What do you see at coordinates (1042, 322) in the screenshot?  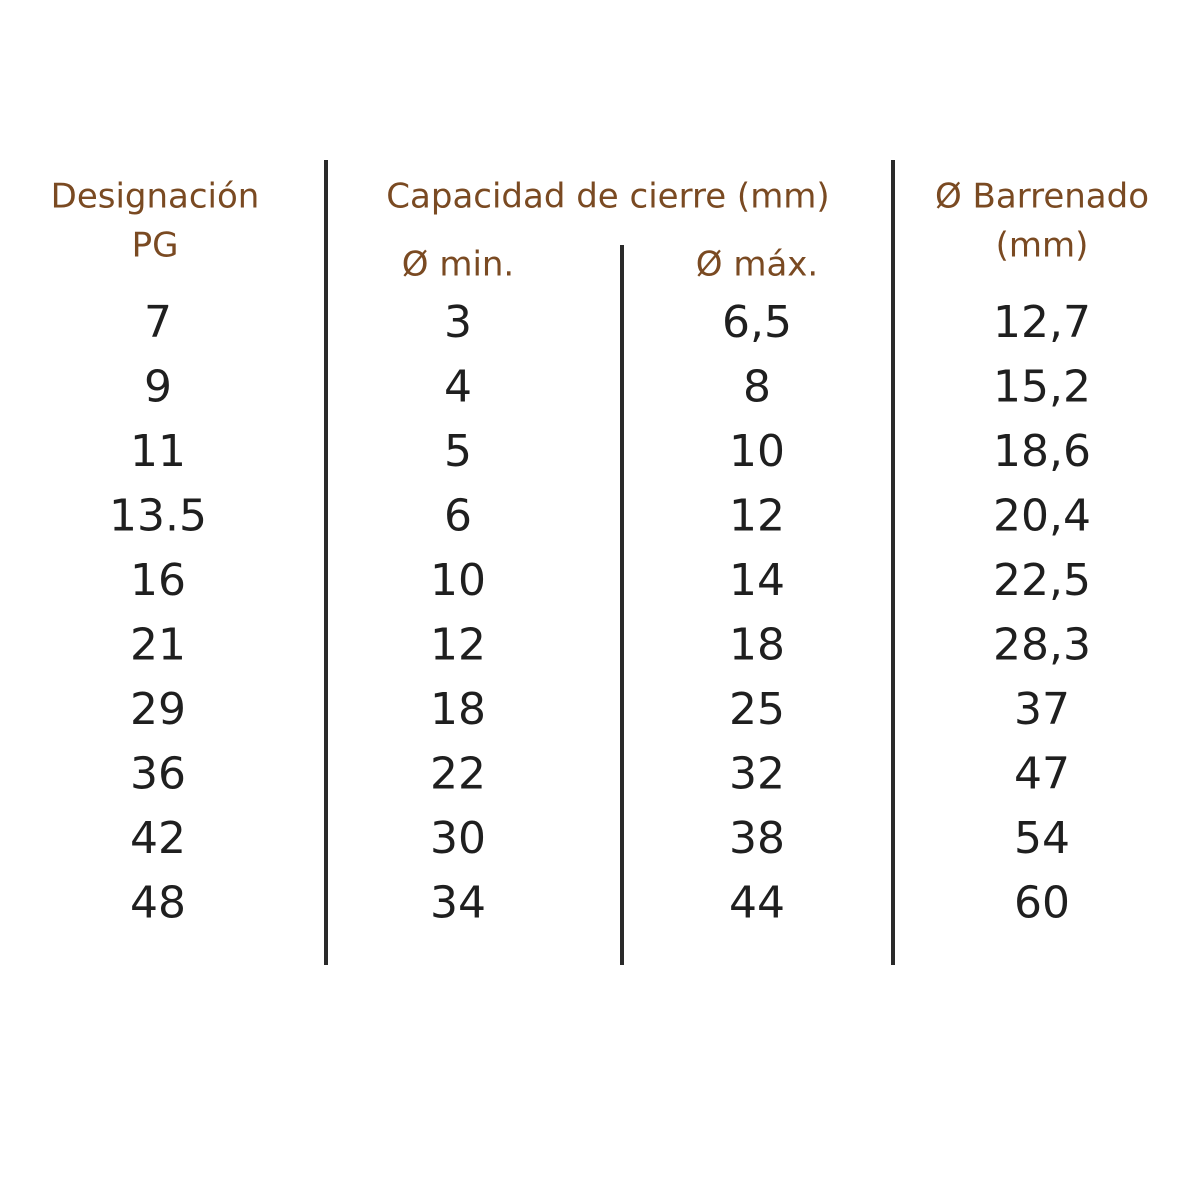 I see `table-cell: 12,7` at bounding box center [1042, 322].